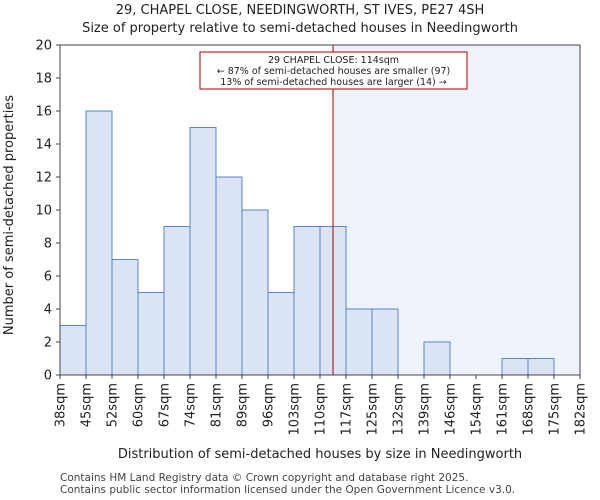 This screenshot has width=600, height=500. Describe the element at coordinates (87, 405) in the screenshot. I see `x-tick-label: 45sqm` at that location.